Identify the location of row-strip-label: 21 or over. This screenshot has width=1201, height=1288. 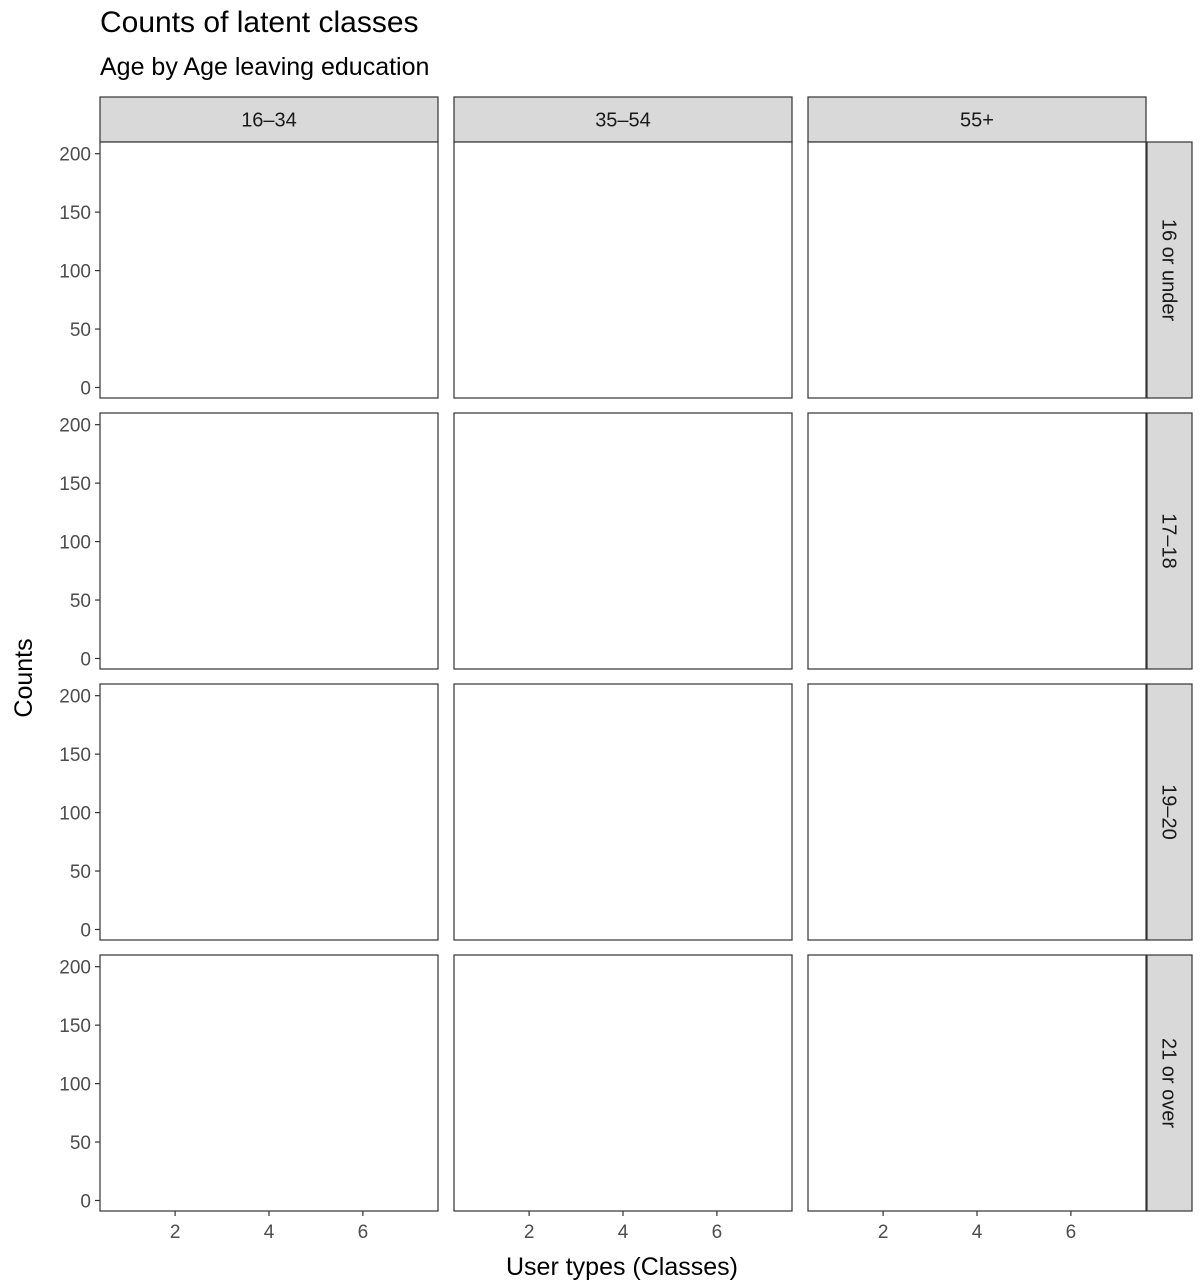
(1169, 1083).